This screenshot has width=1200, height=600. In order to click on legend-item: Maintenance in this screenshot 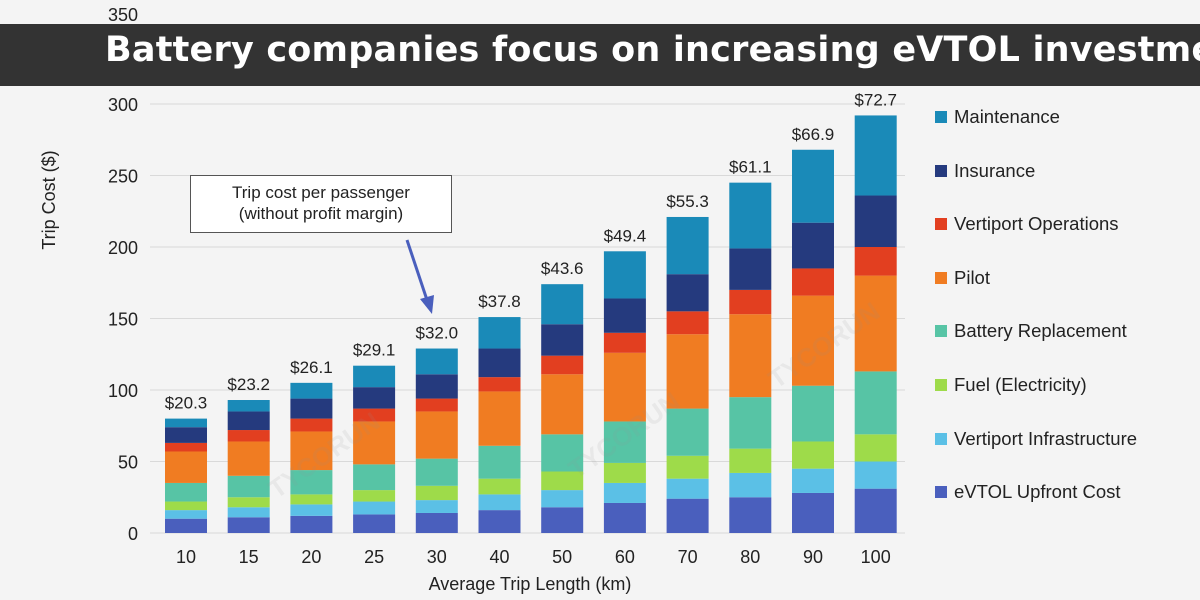, I will do `click(997, 117)`.